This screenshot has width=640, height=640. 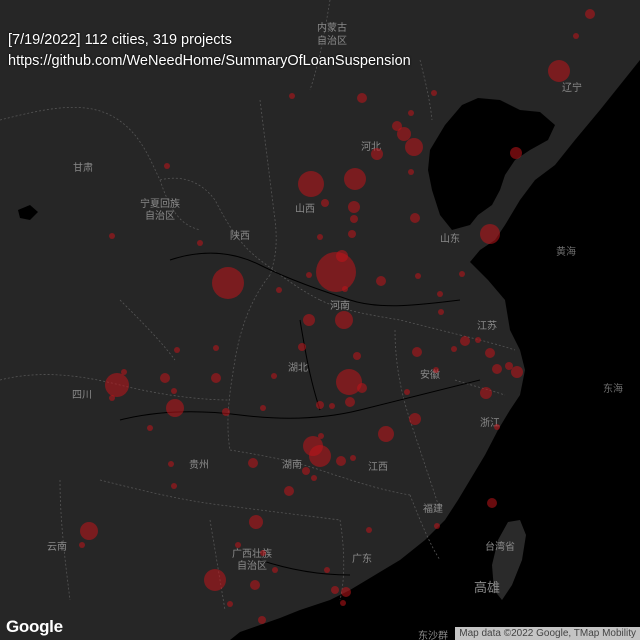 I want to click on map-attribution: Map data ©2022 Google, TMap Mobility, so click(x=547, y=633).